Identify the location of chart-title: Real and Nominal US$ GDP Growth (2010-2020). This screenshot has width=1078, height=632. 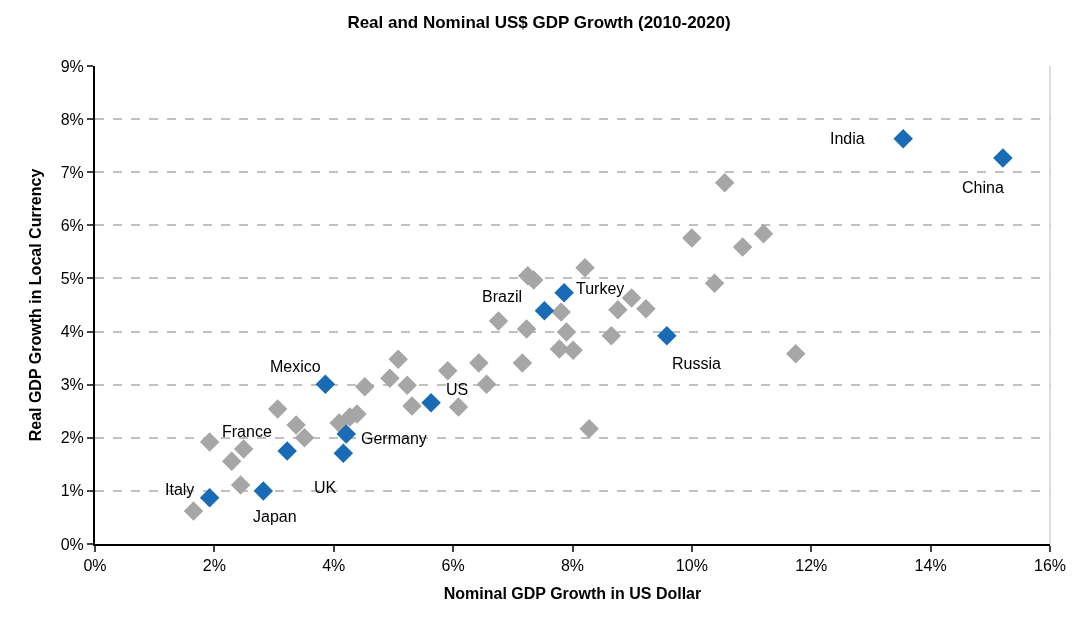
(539, 22).